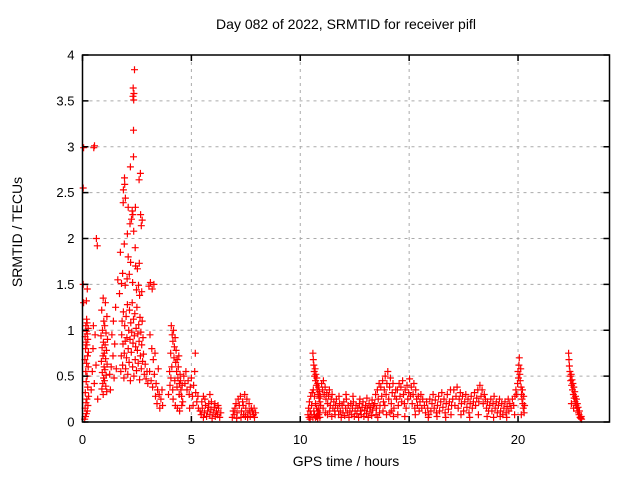 This screenshot has width=640, height=480. Describe the element at coordinates (70, 238) in the screenshot. I see `y-tick-label: 2` at that location.